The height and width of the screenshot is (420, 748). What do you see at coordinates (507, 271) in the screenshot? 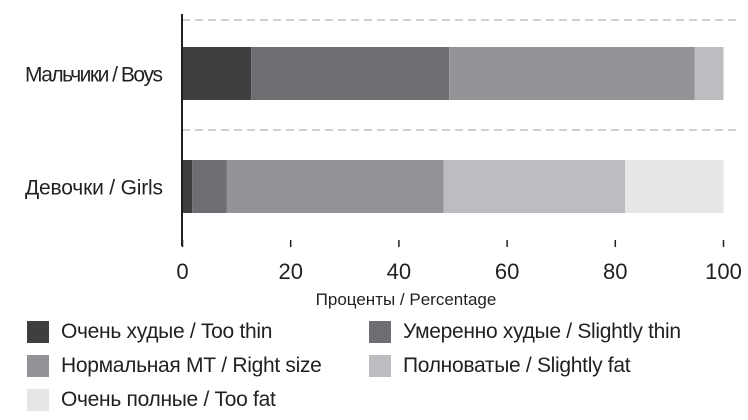
I see `x-tick-label: 60` at bounding box center [507, 271].